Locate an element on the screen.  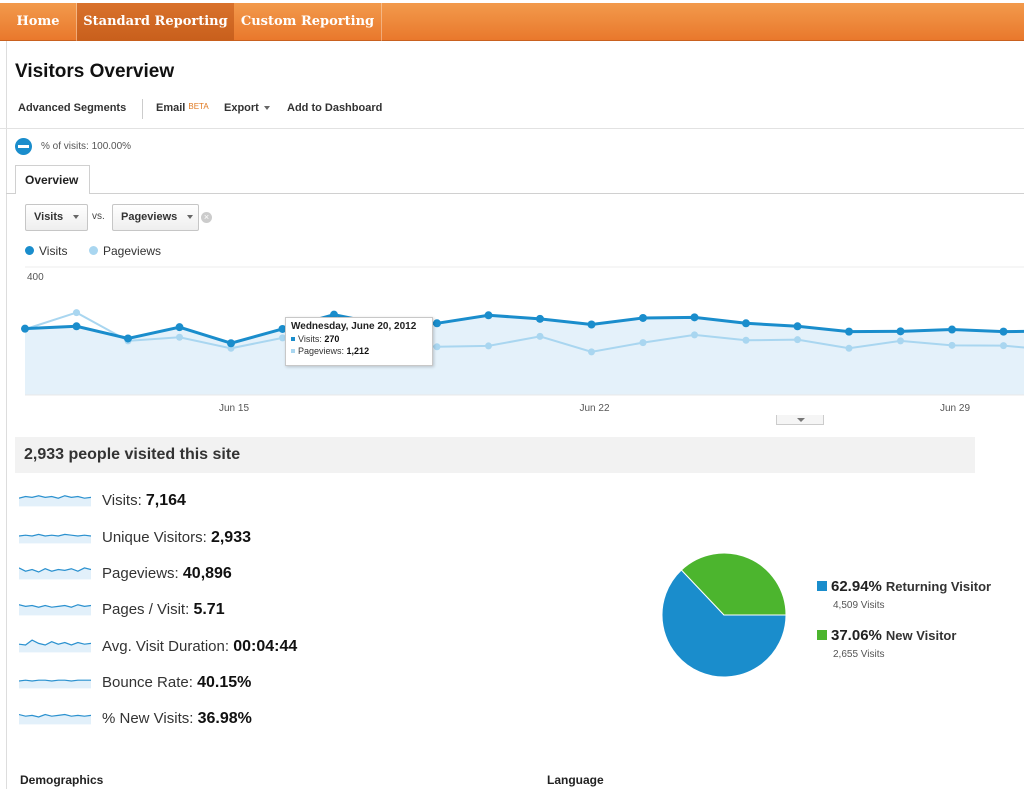
primary-metric-label: Visits is located at coordinates (49, 217).